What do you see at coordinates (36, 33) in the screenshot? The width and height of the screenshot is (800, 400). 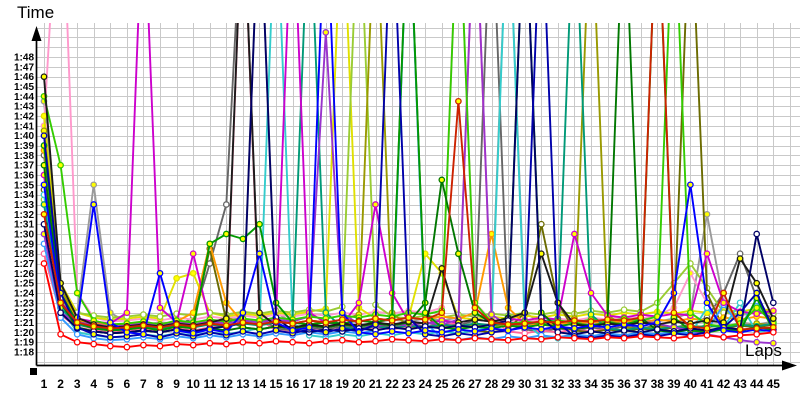 I see `y-axis-arrow-icon` at bounding box center [36, 33].